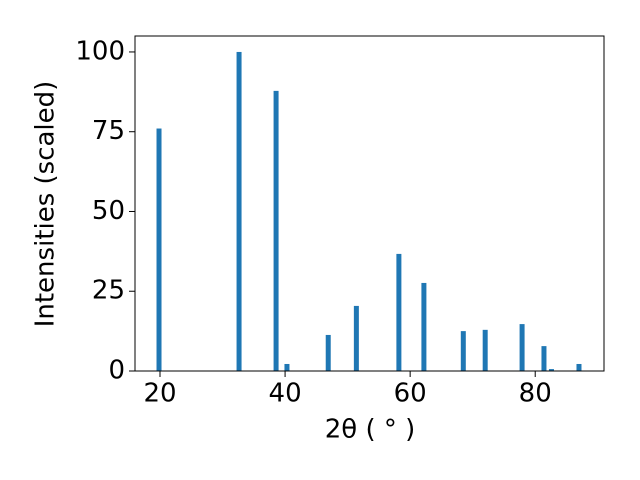 The image size is (640, 480). I want to click on y-axis-label: Intensities (scaled), so click(46, 204).